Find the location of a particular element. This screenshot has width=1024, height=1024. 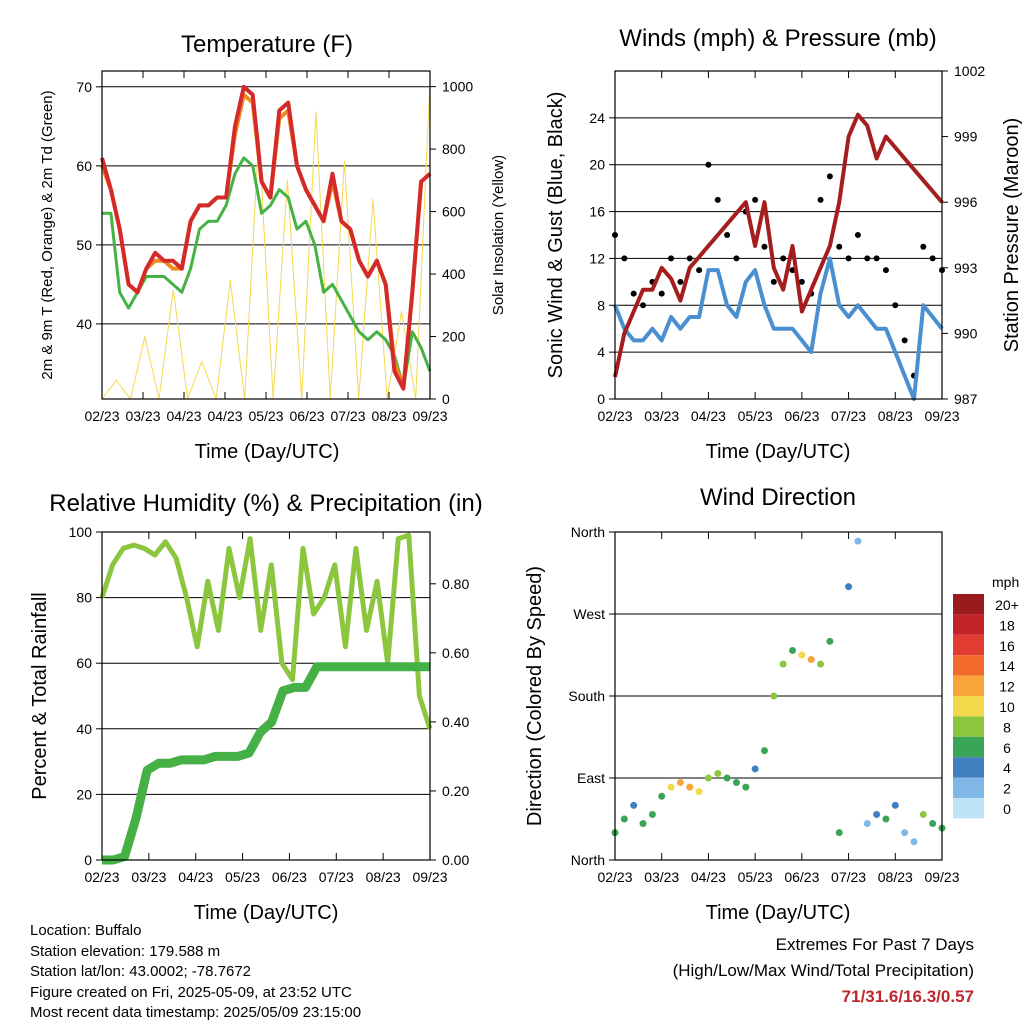

legend-label: 0 is located at coordinates (1007, 809).